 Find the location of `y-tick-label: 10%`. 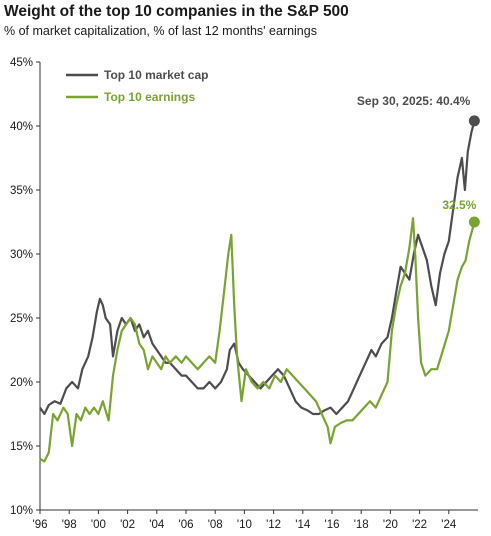

y-tick-label: 10% is located at coordinates (21, 511).